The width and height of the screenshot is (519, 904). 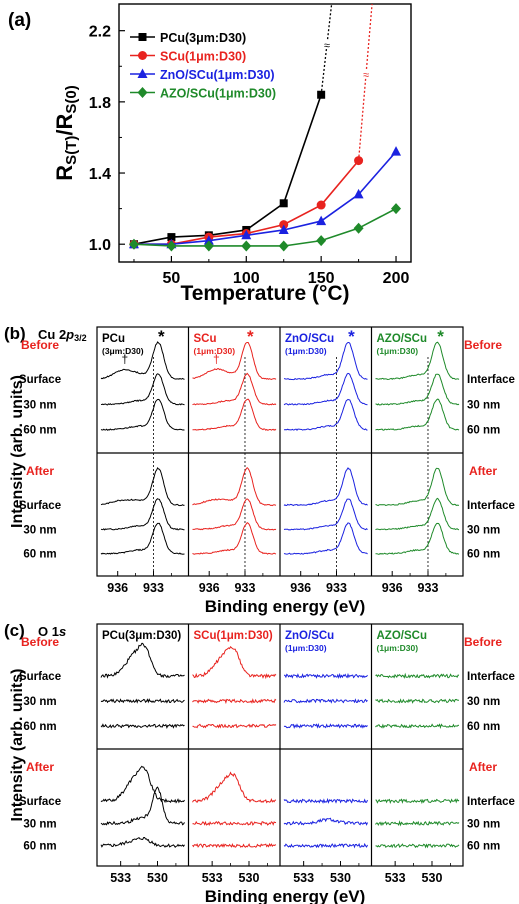 What do you see at coordinates (396, 278) in the screenshot?
I see `x-tick-label-a: 200` at bounding box center [396, 278].